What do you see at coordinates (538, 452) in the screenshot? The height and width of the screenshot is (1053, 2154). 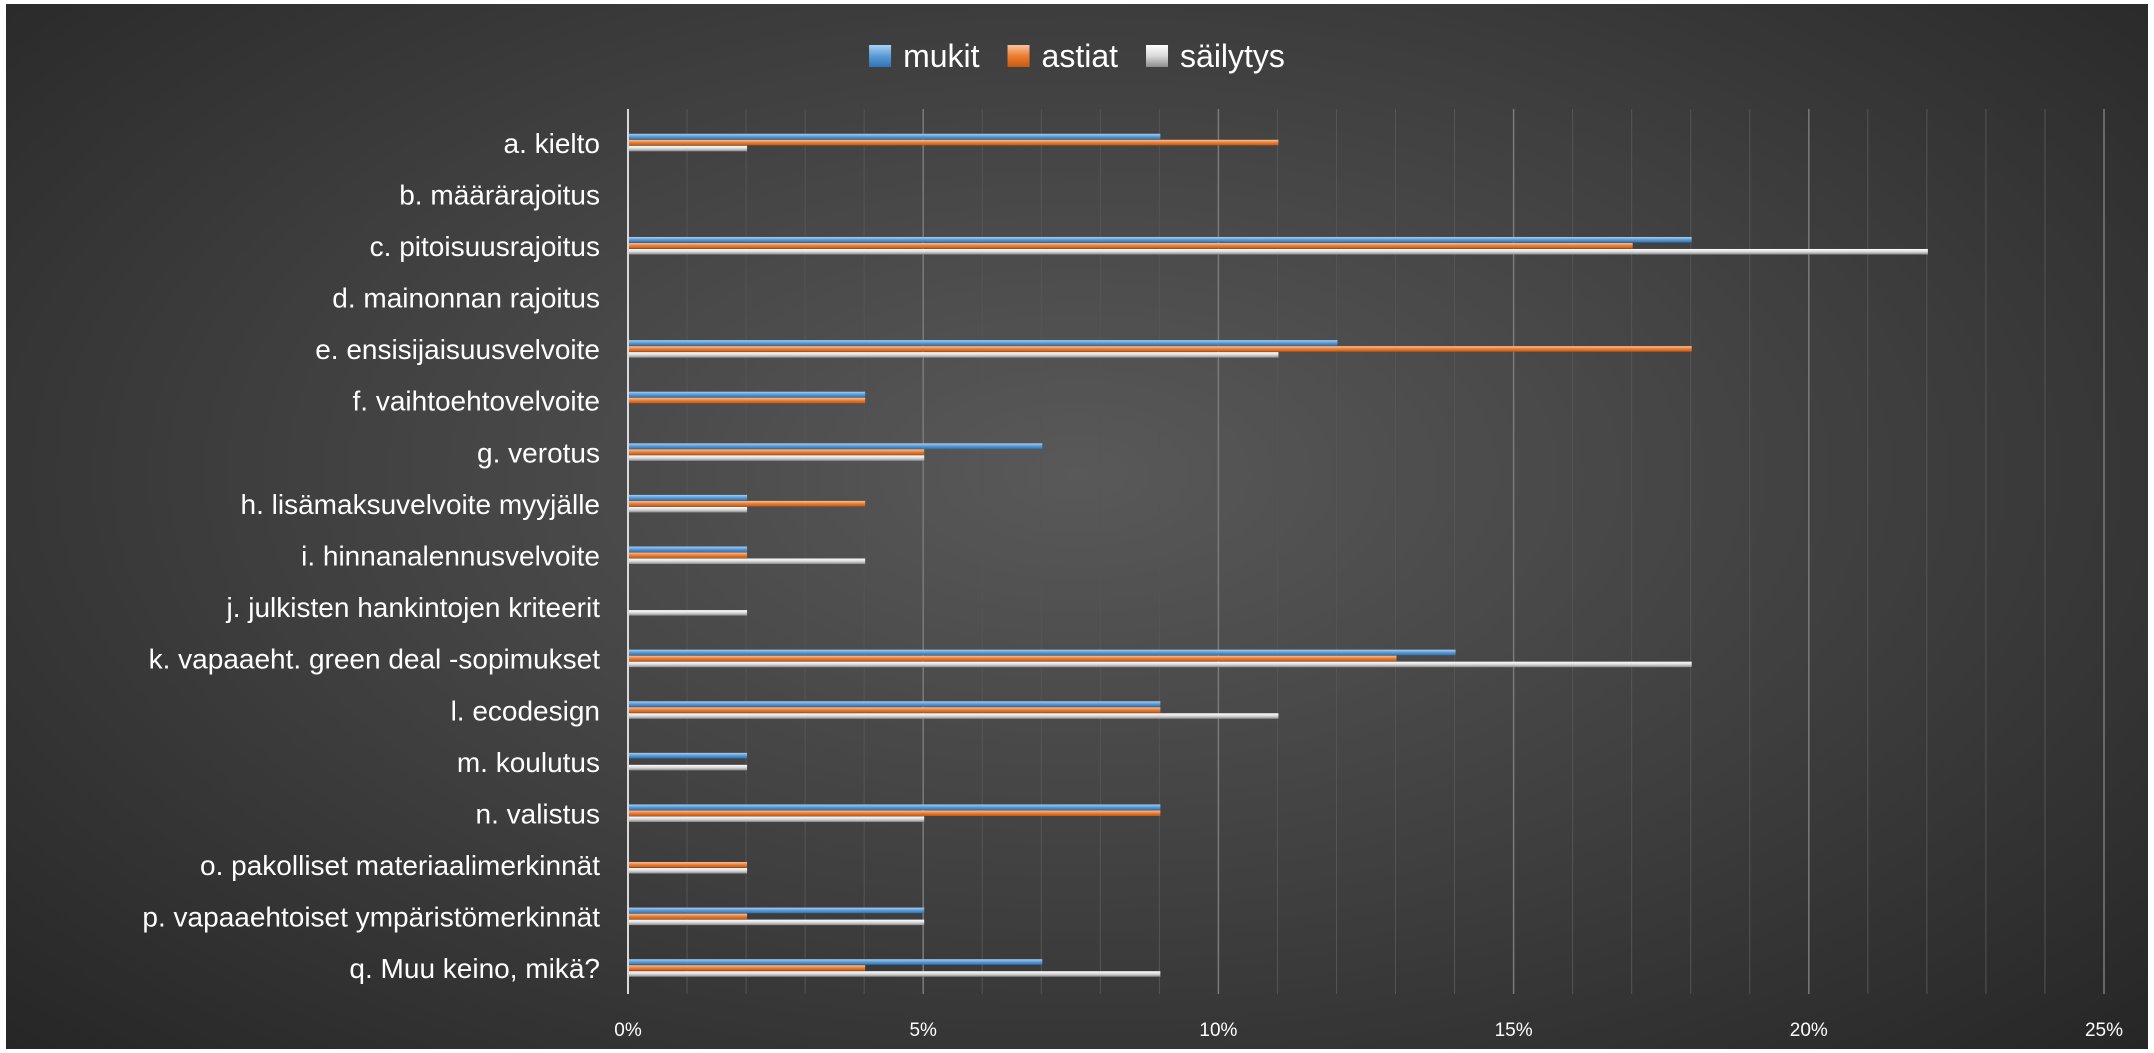 I see `category-label: g. verotus` at bounding box center [538, 452].